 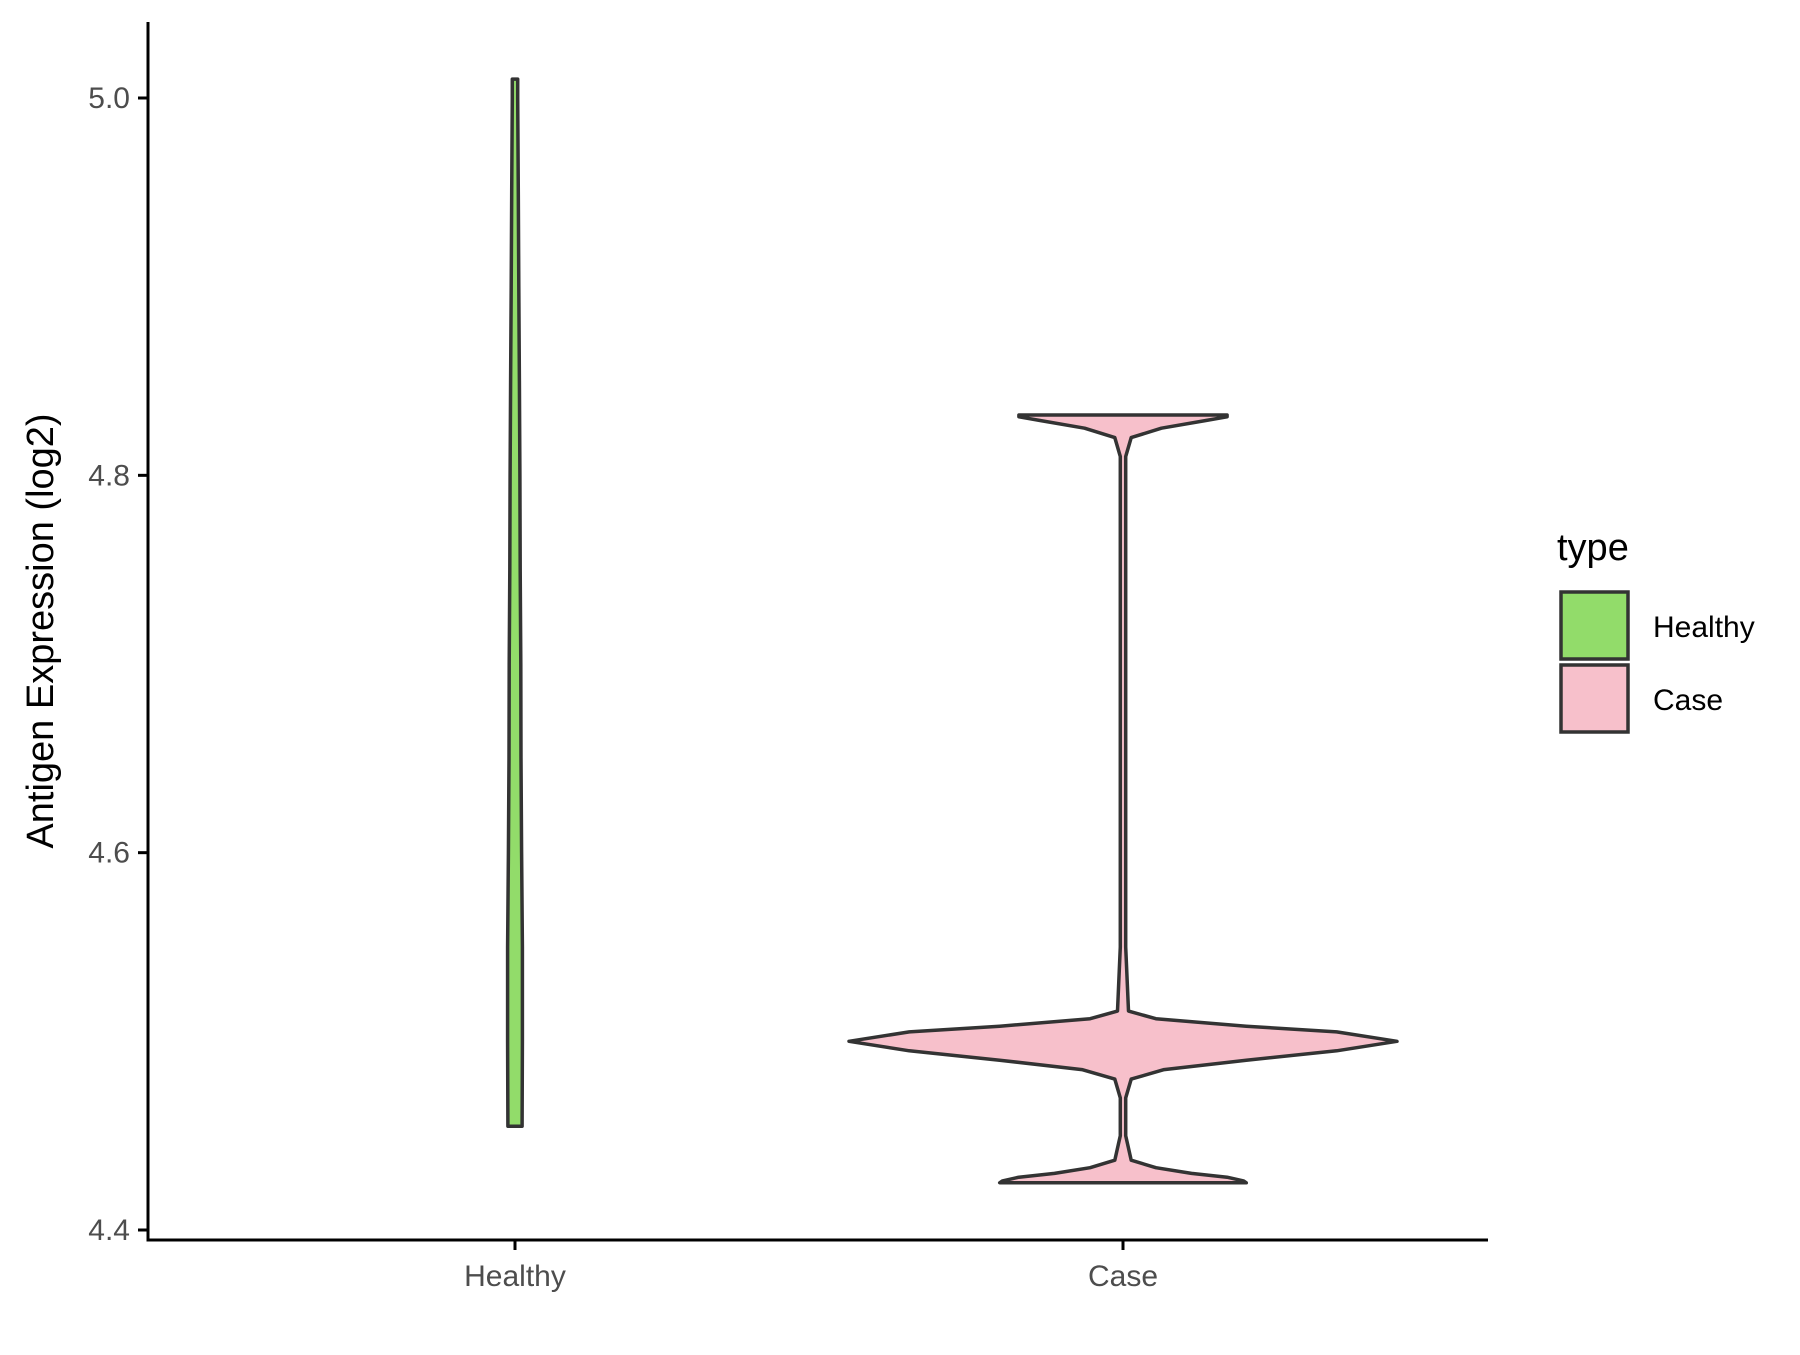 What do you see at coordinates (515, 1276) in the screenshot?
I see `x-tick-label: Healthy` at bounding box center [515, 1276].